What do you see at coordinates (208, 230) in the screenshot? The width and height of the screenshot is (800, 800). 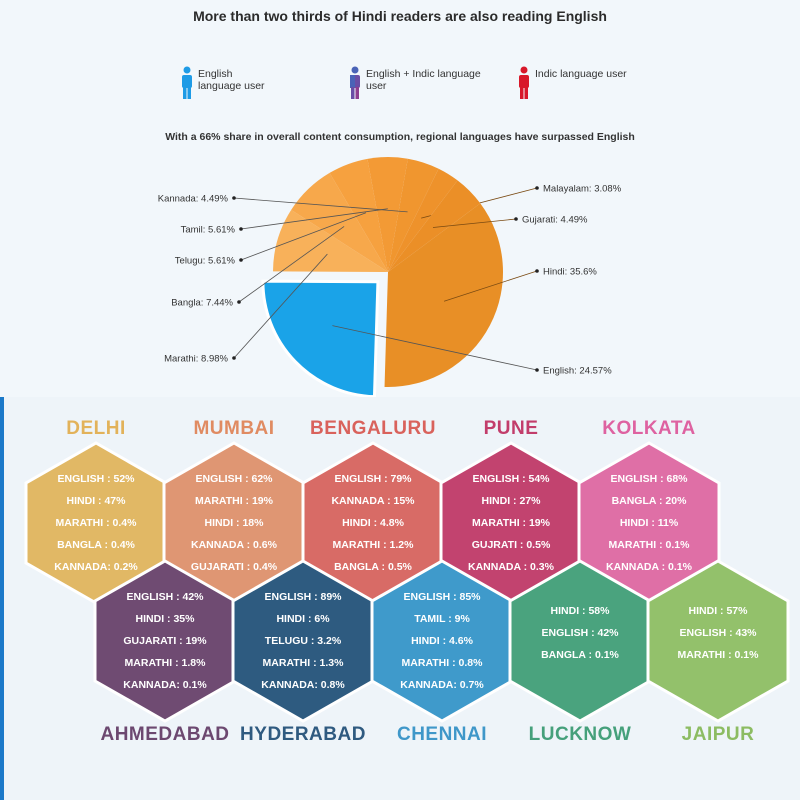 I see `slice-label: Tamil: 5.61%` at bounding box center [208, 230].